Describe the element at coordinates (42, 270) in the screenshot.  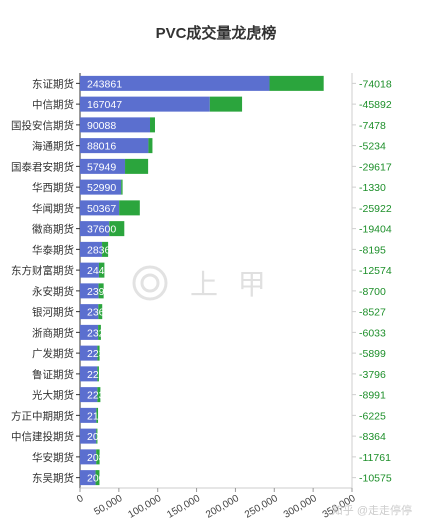
I see `category-label: 东方财富期货` at that location.